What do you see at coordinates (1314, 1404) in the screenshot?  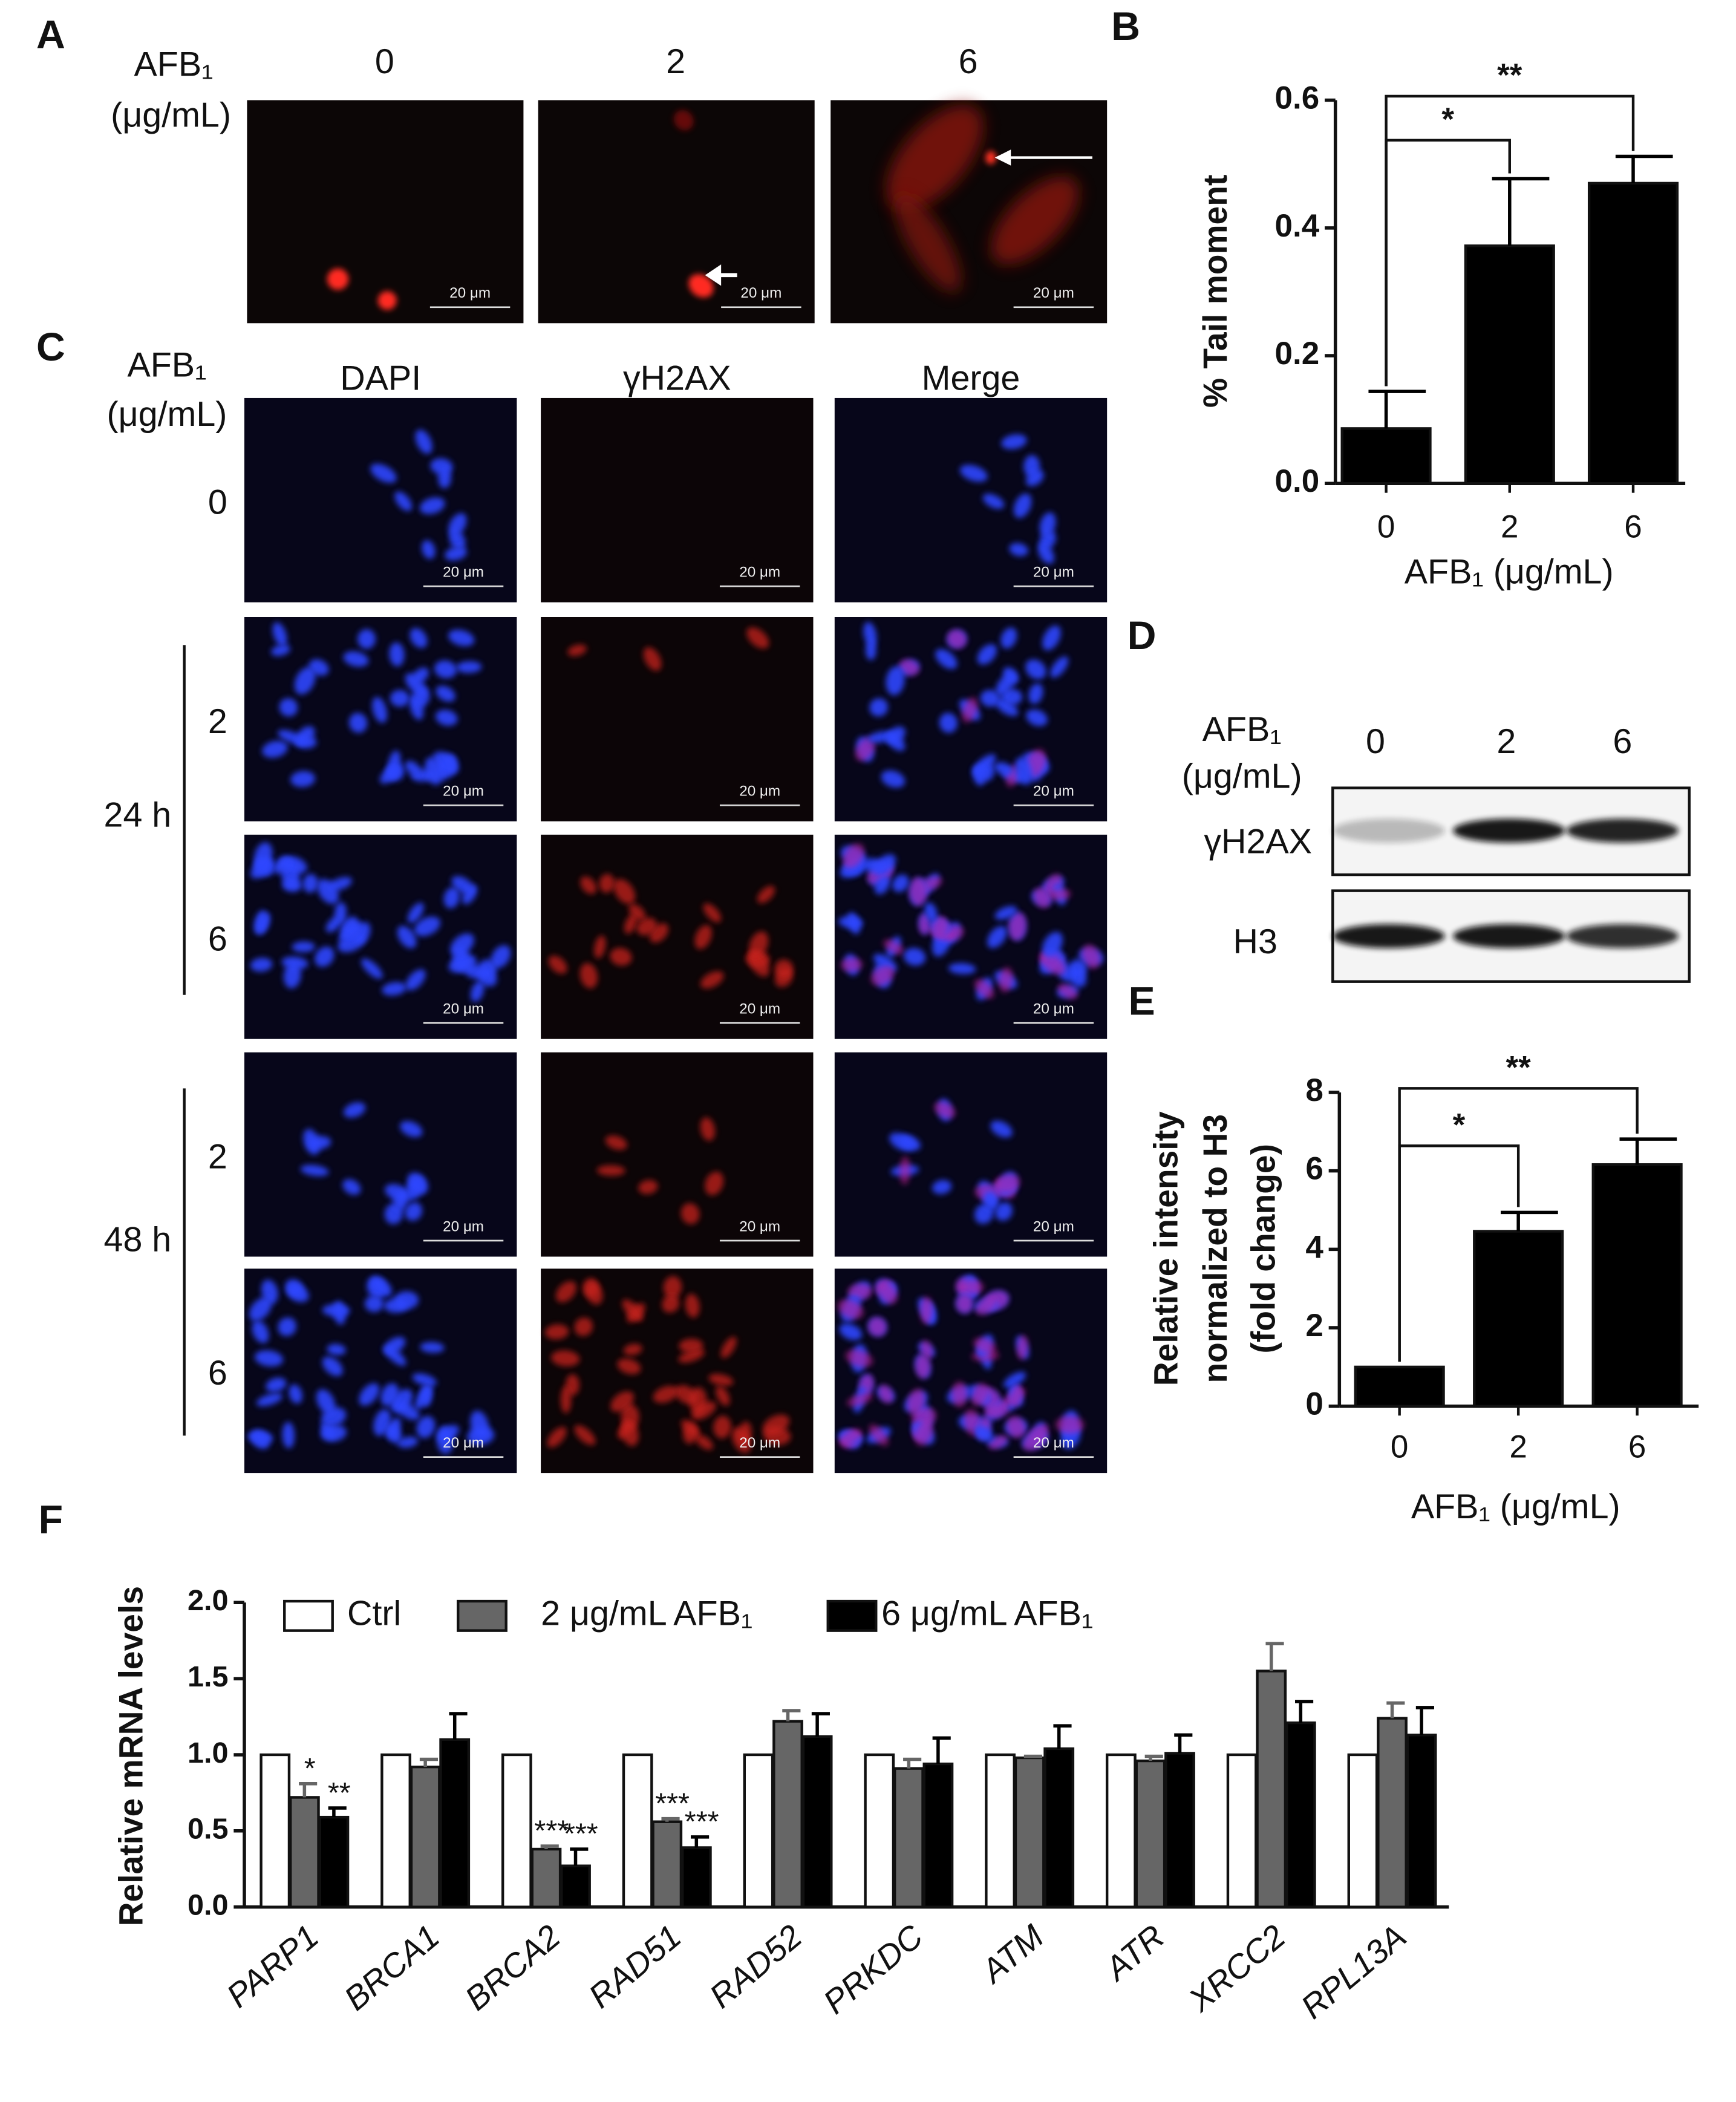 I see `y-tick-label: 0` at bounding box center [1314, 1404].